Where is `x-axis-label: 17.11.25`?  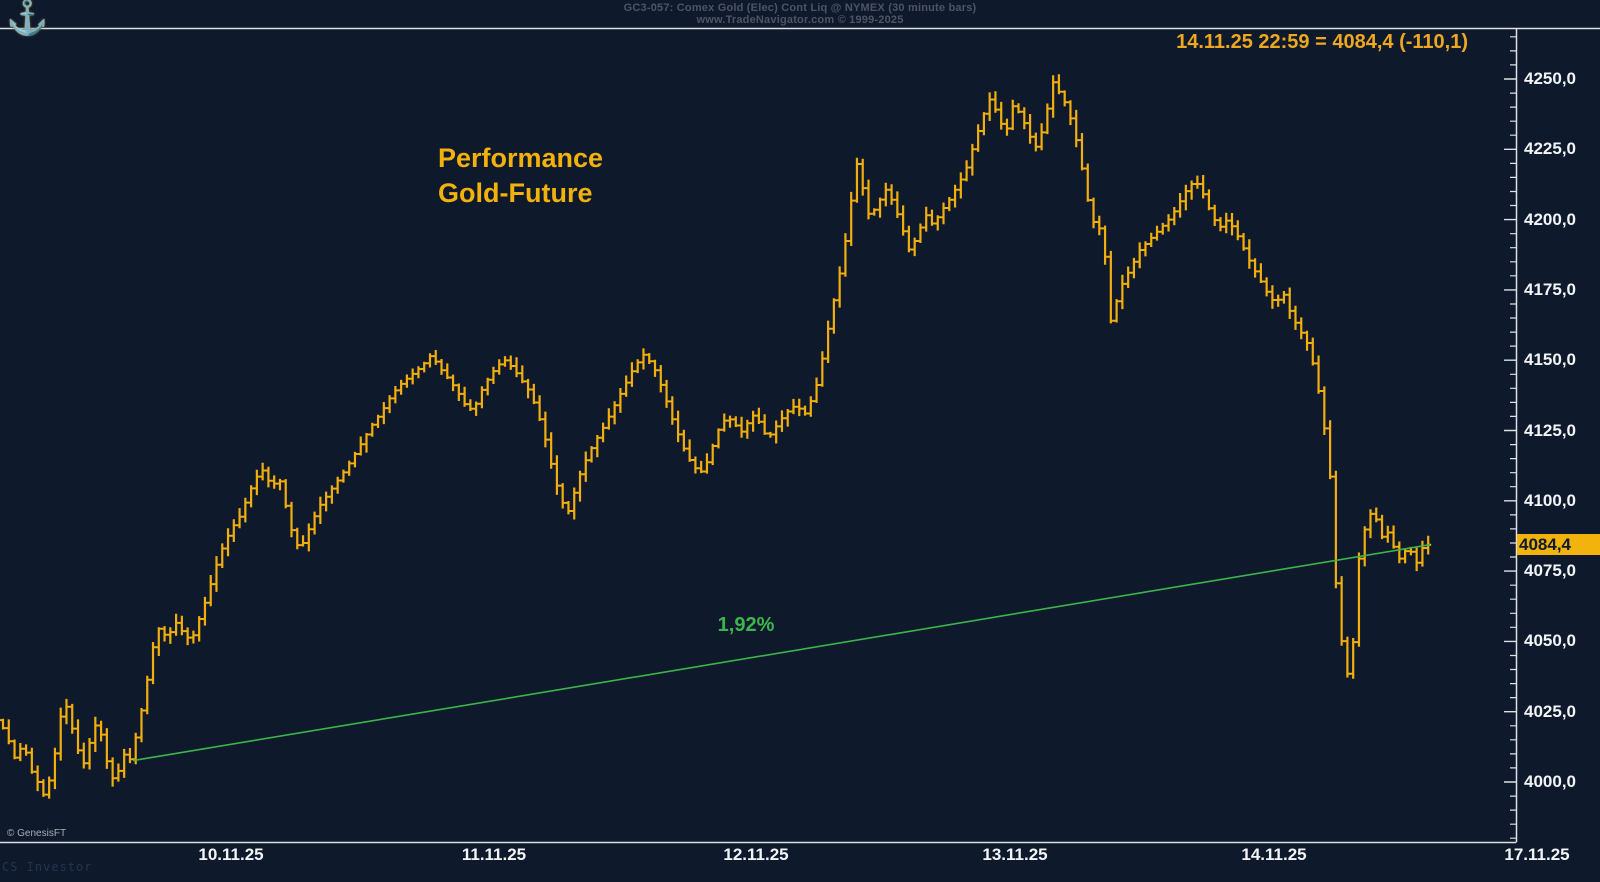
x-axis-label: 17.11.25 is located at coordinates (1537, 854).